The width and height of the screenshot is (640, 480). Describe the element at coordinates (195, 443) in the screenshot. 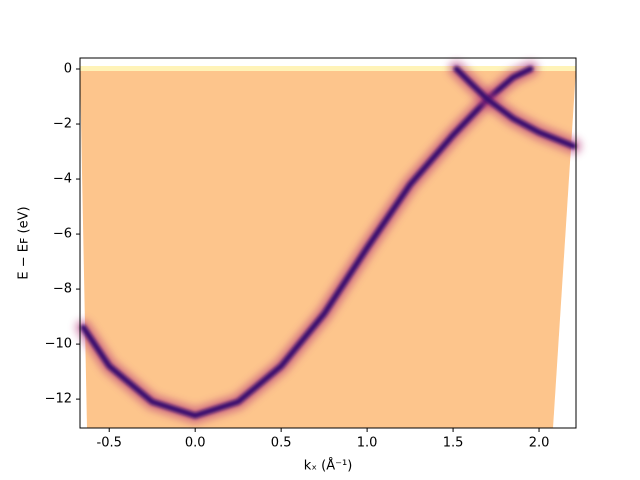

I see `x-tick-label: 0.0` at that location.